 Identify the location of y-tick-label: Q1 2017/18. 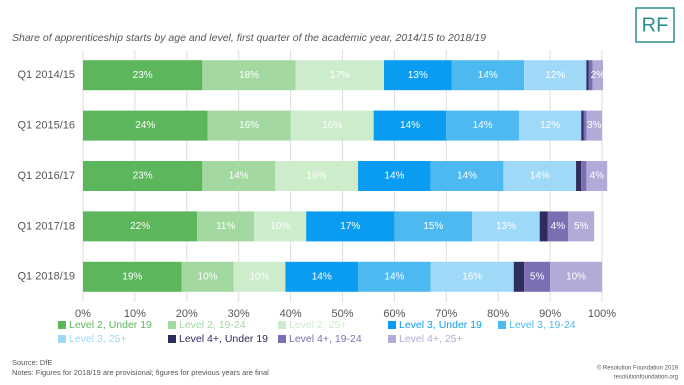
(47, 226).